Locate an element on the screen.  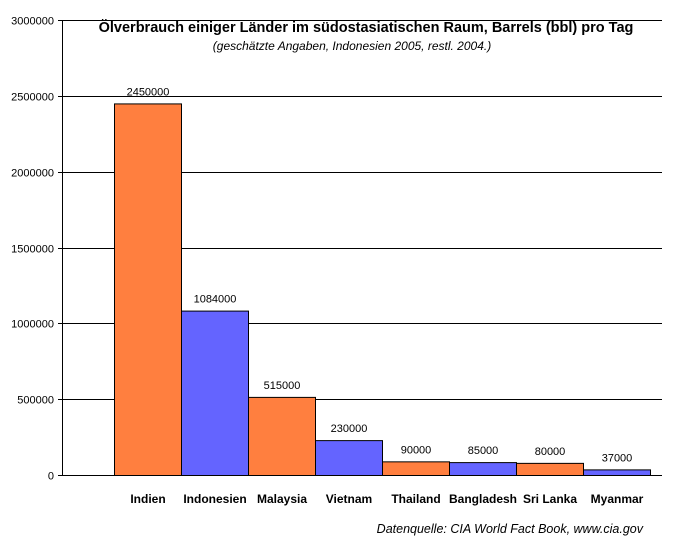
y-tick-label: 500000 is located at coordinates (35, 401).